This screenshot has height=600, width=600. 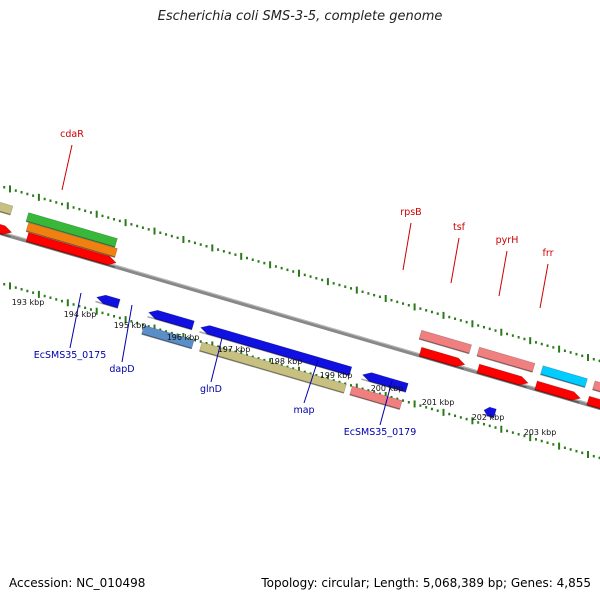 What do you see at coordinates (121, 369) in the screenshot?
I see `bottom-gene-label: dapD` at bounding box center [121, 369].